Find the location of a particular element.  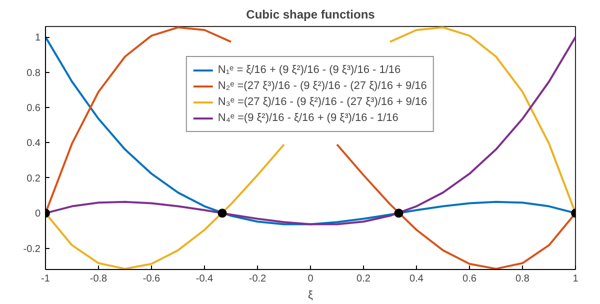

x-tick-label: -0.2 is located at coordinates (257, 279).